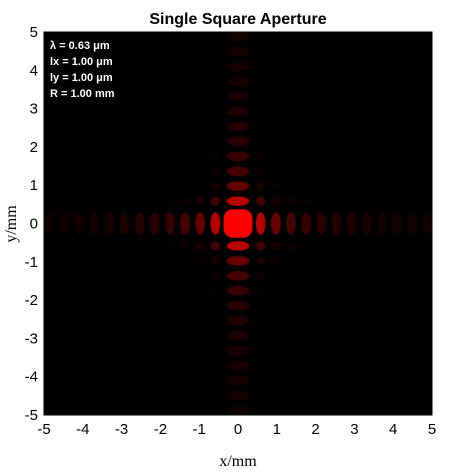 This screenshot has height=474, width=474. I want to click on x-tick-label: -1, so click(199, 429).